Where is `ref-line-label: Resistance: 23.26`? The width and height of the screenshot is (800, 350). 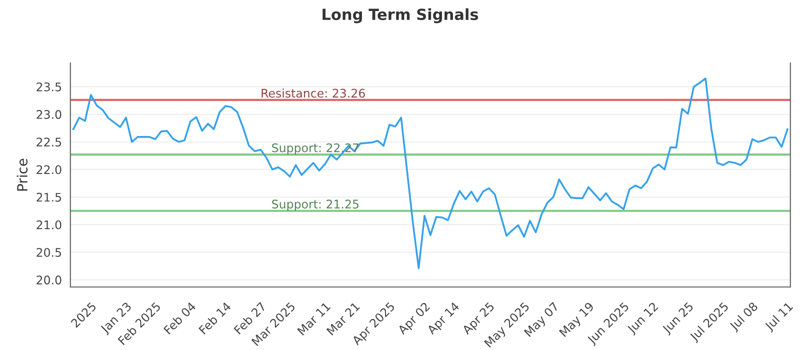
ref-line-label: Resistance: 23.26 is located at coordinates (313, 93).